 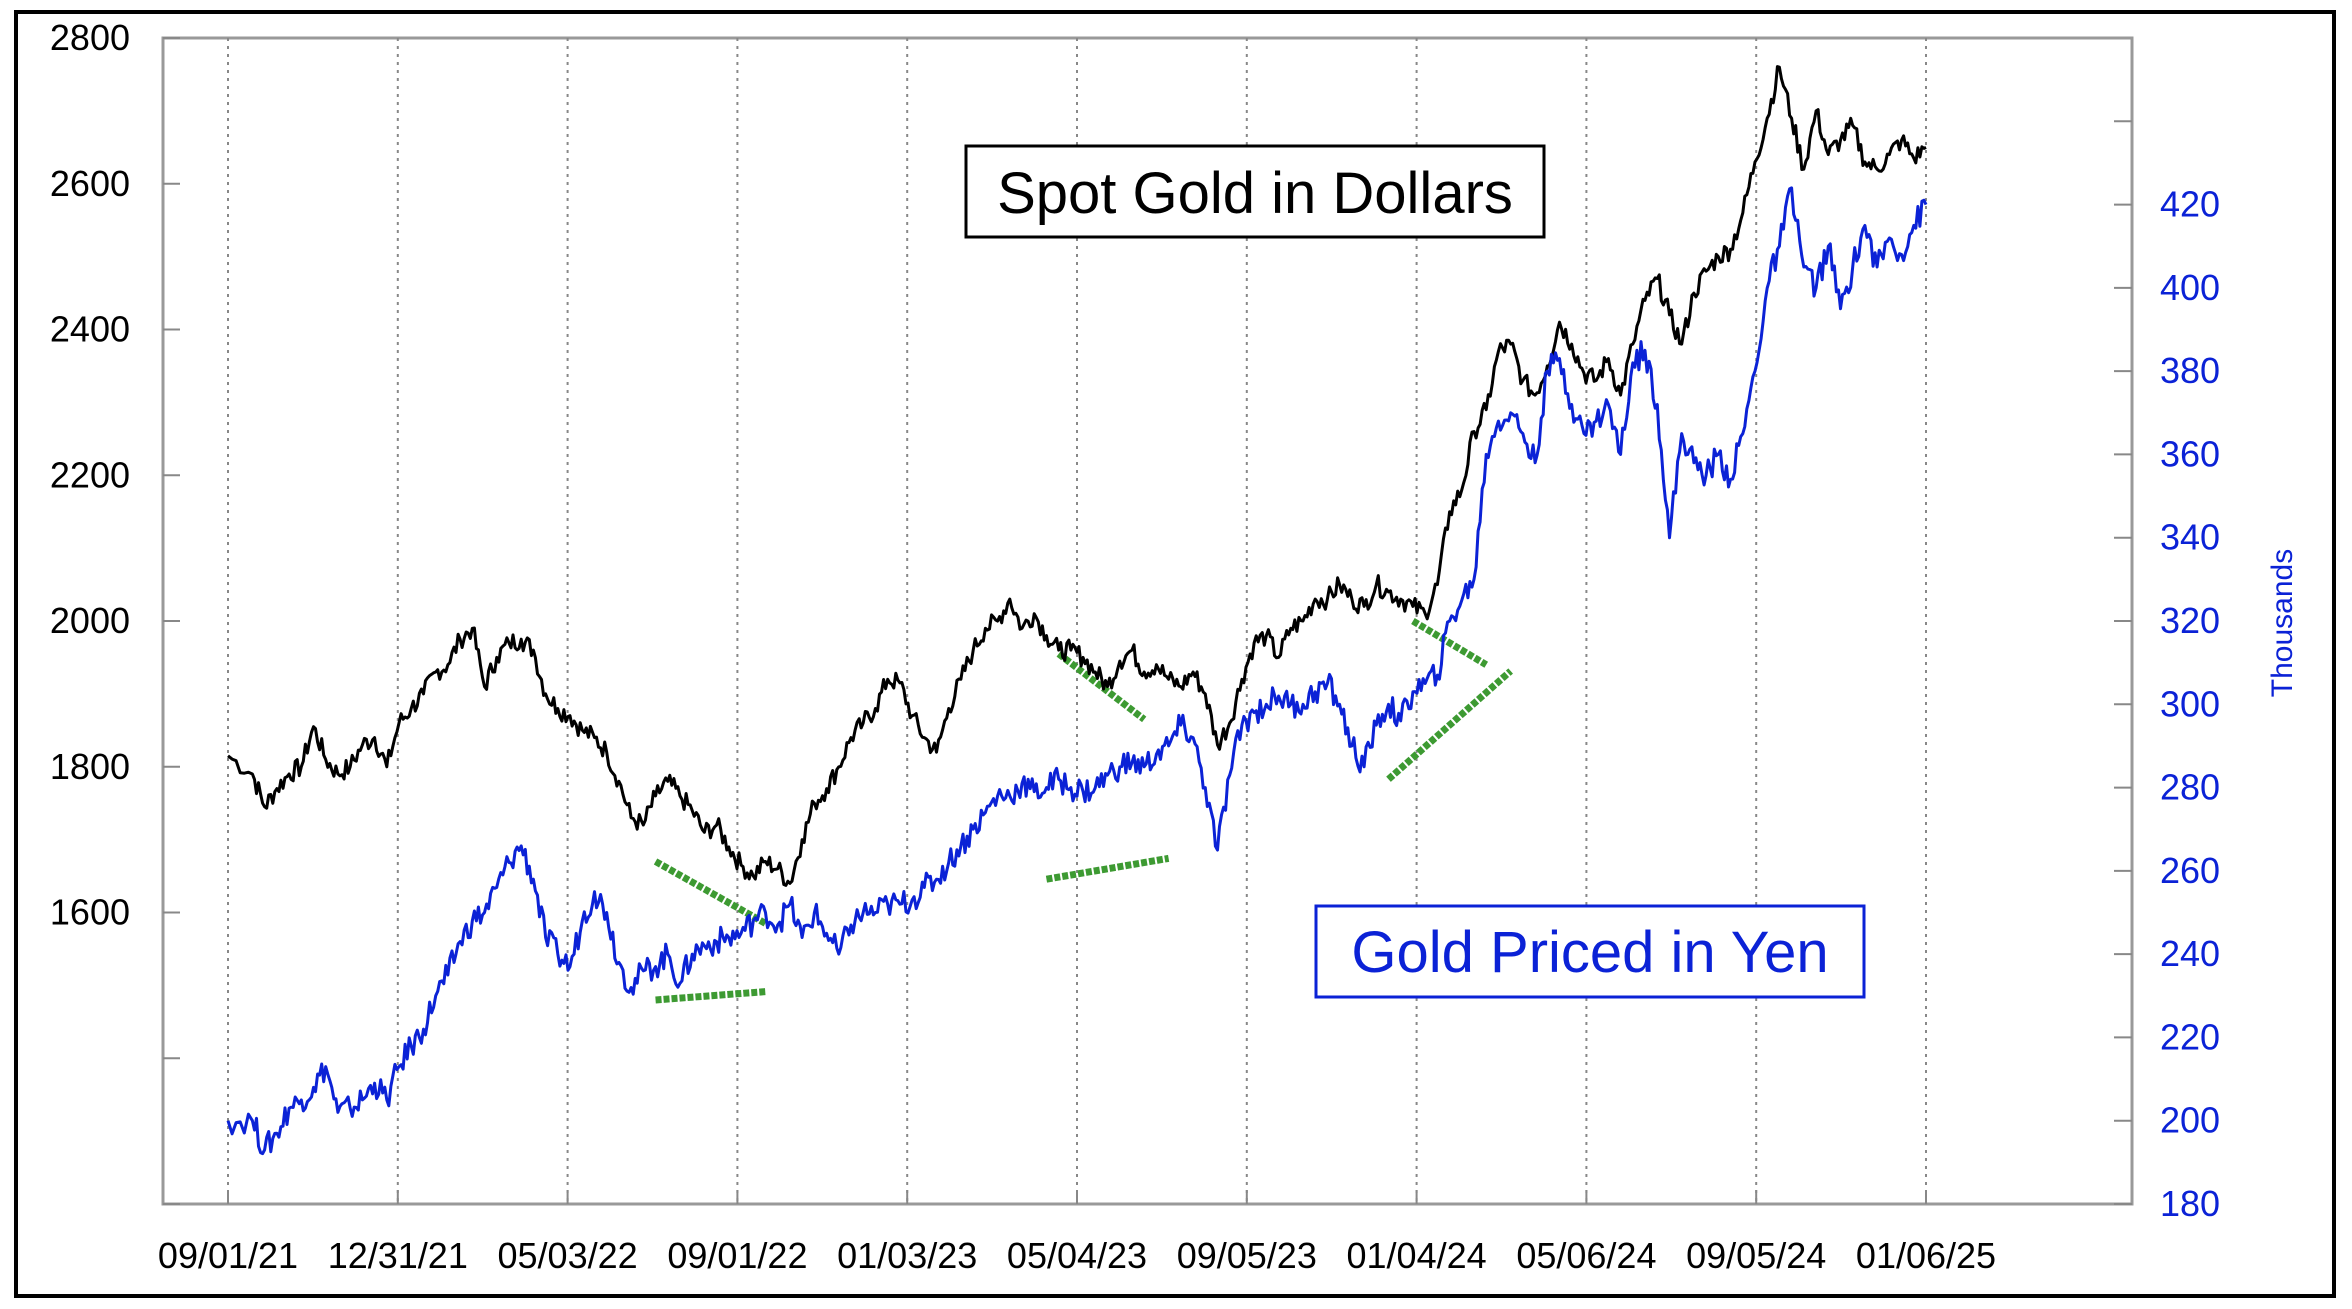 What do you see at coordinates (2190, 953) in the screenshot?
I see `right-tick-label: 240` at bounding box center [2190, 953].